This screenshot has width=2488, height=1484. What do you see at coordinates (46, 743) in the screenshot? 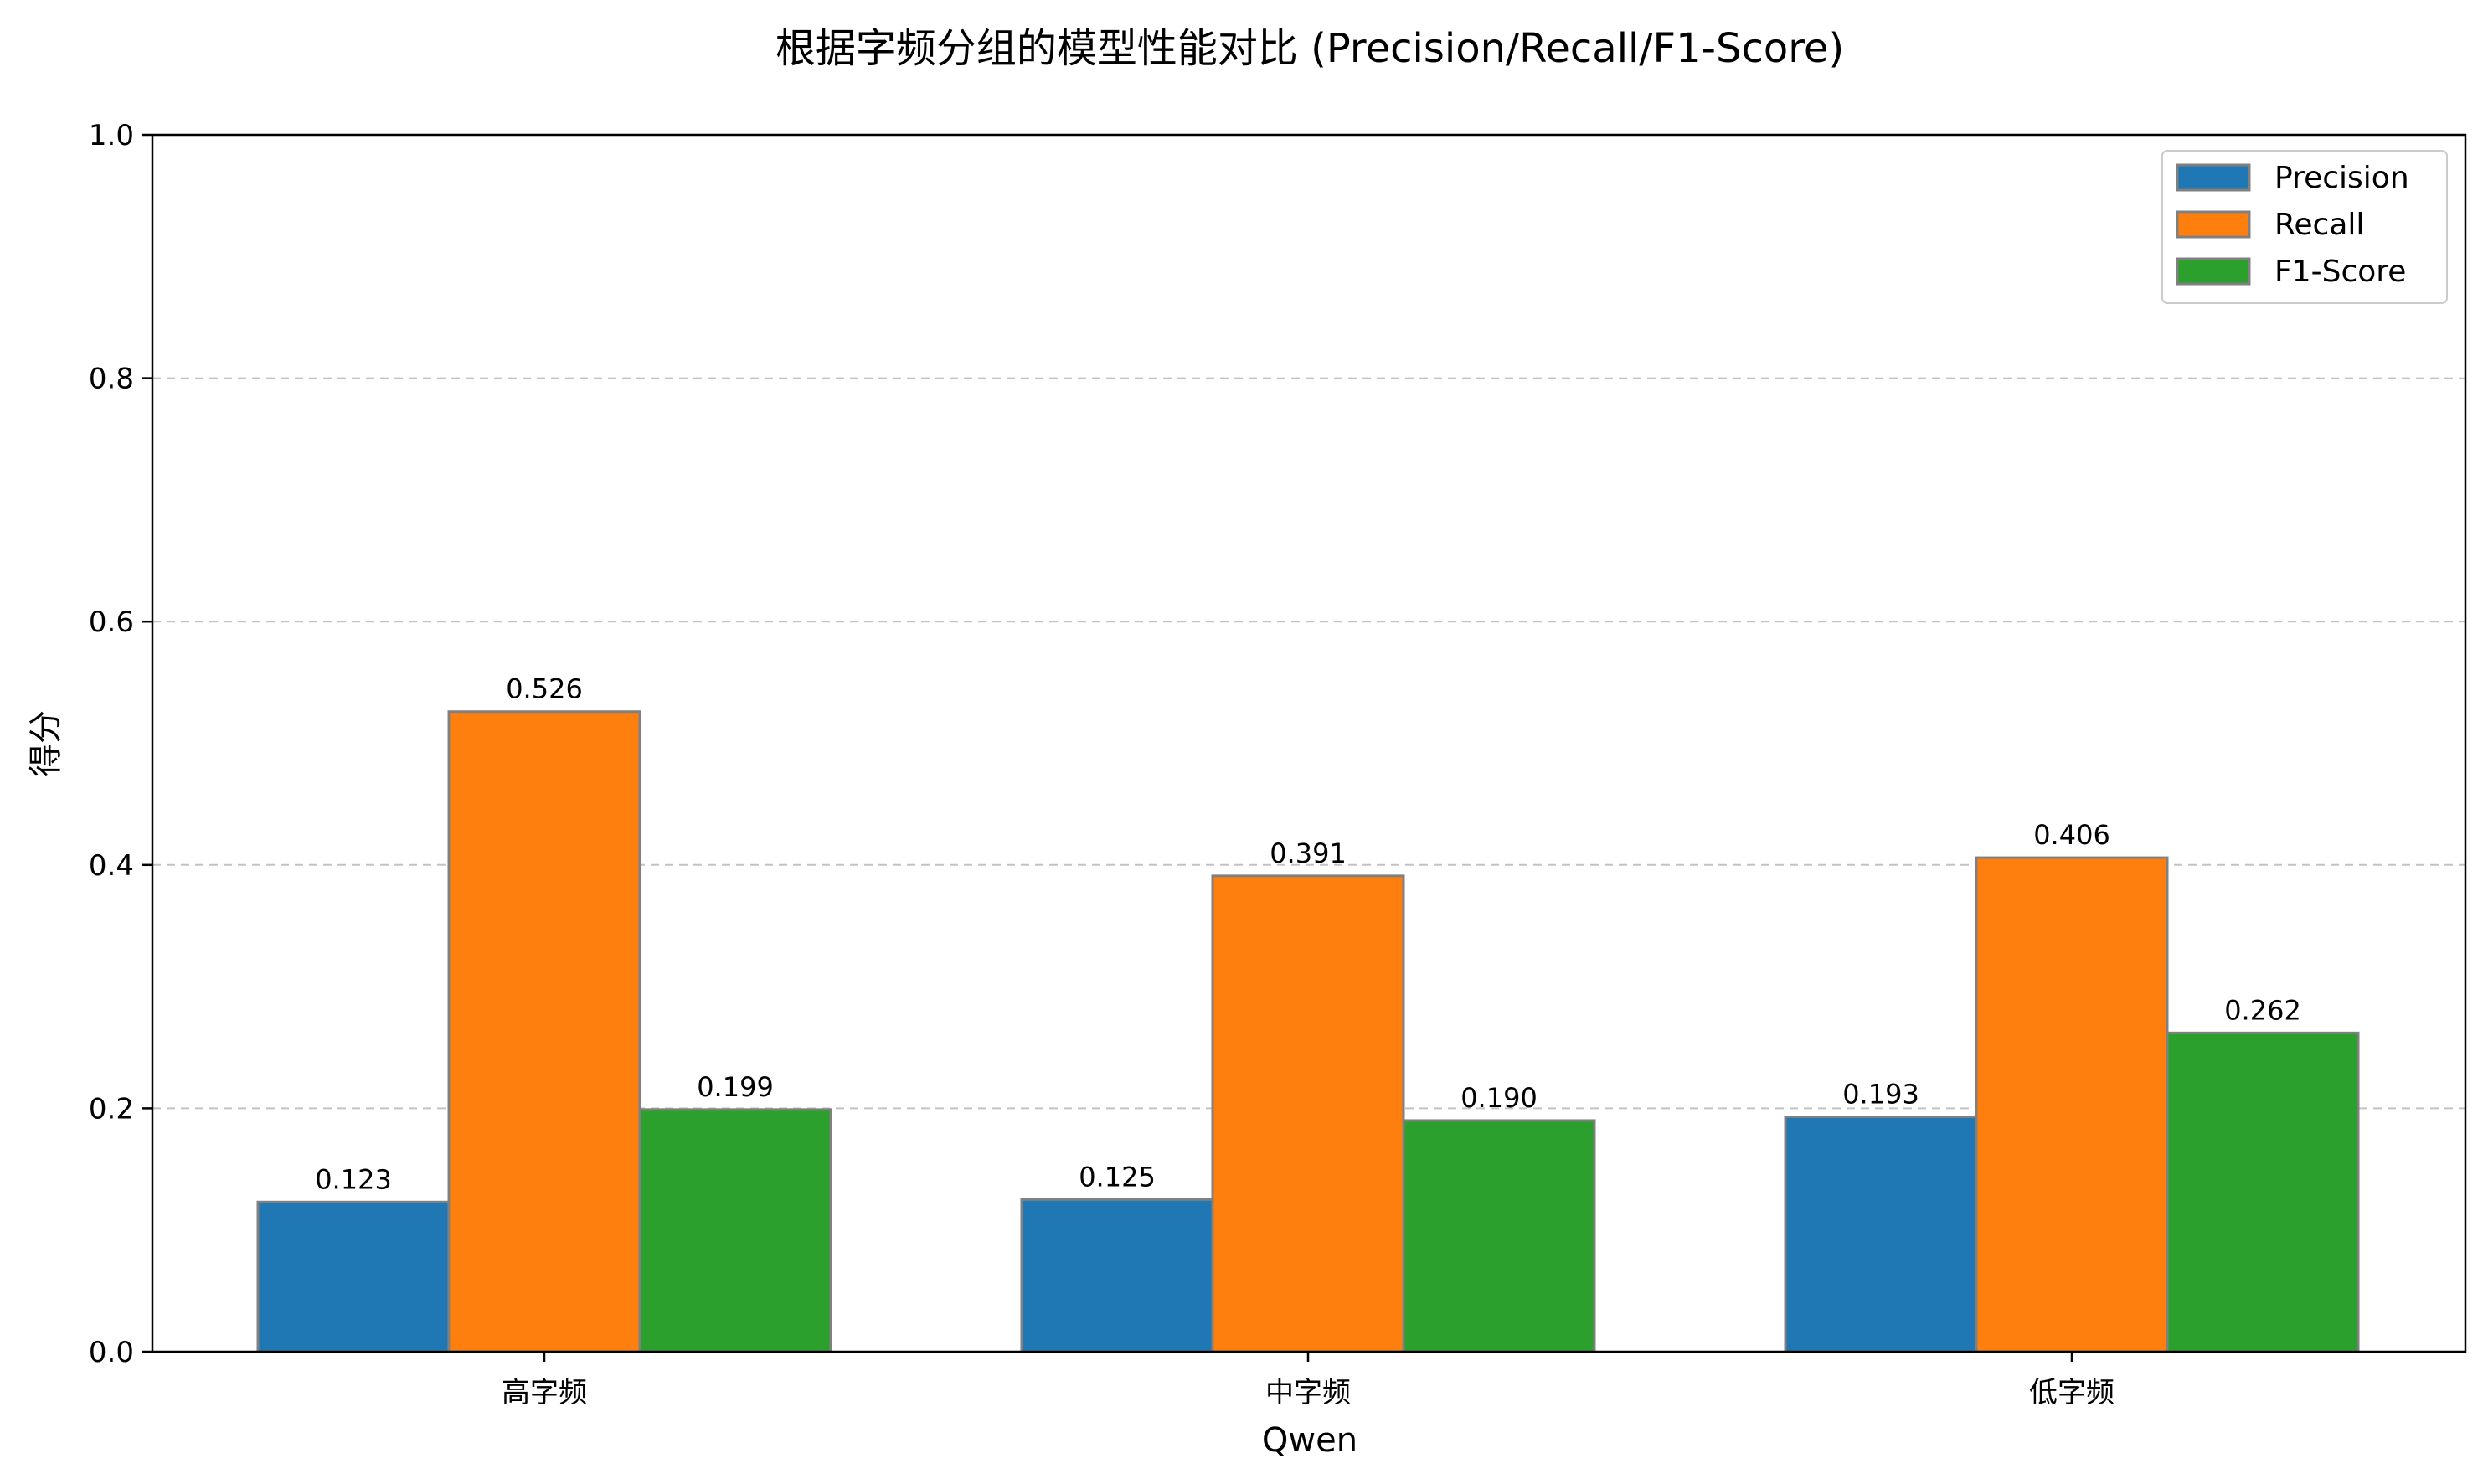
I see `y-axis-label: 得分` at bounding box center [46, 743].